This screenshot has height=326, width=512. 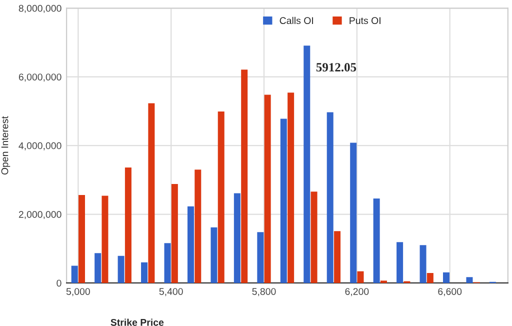 I want to click on y-tick-label: 0, so click(x=59, y=283).